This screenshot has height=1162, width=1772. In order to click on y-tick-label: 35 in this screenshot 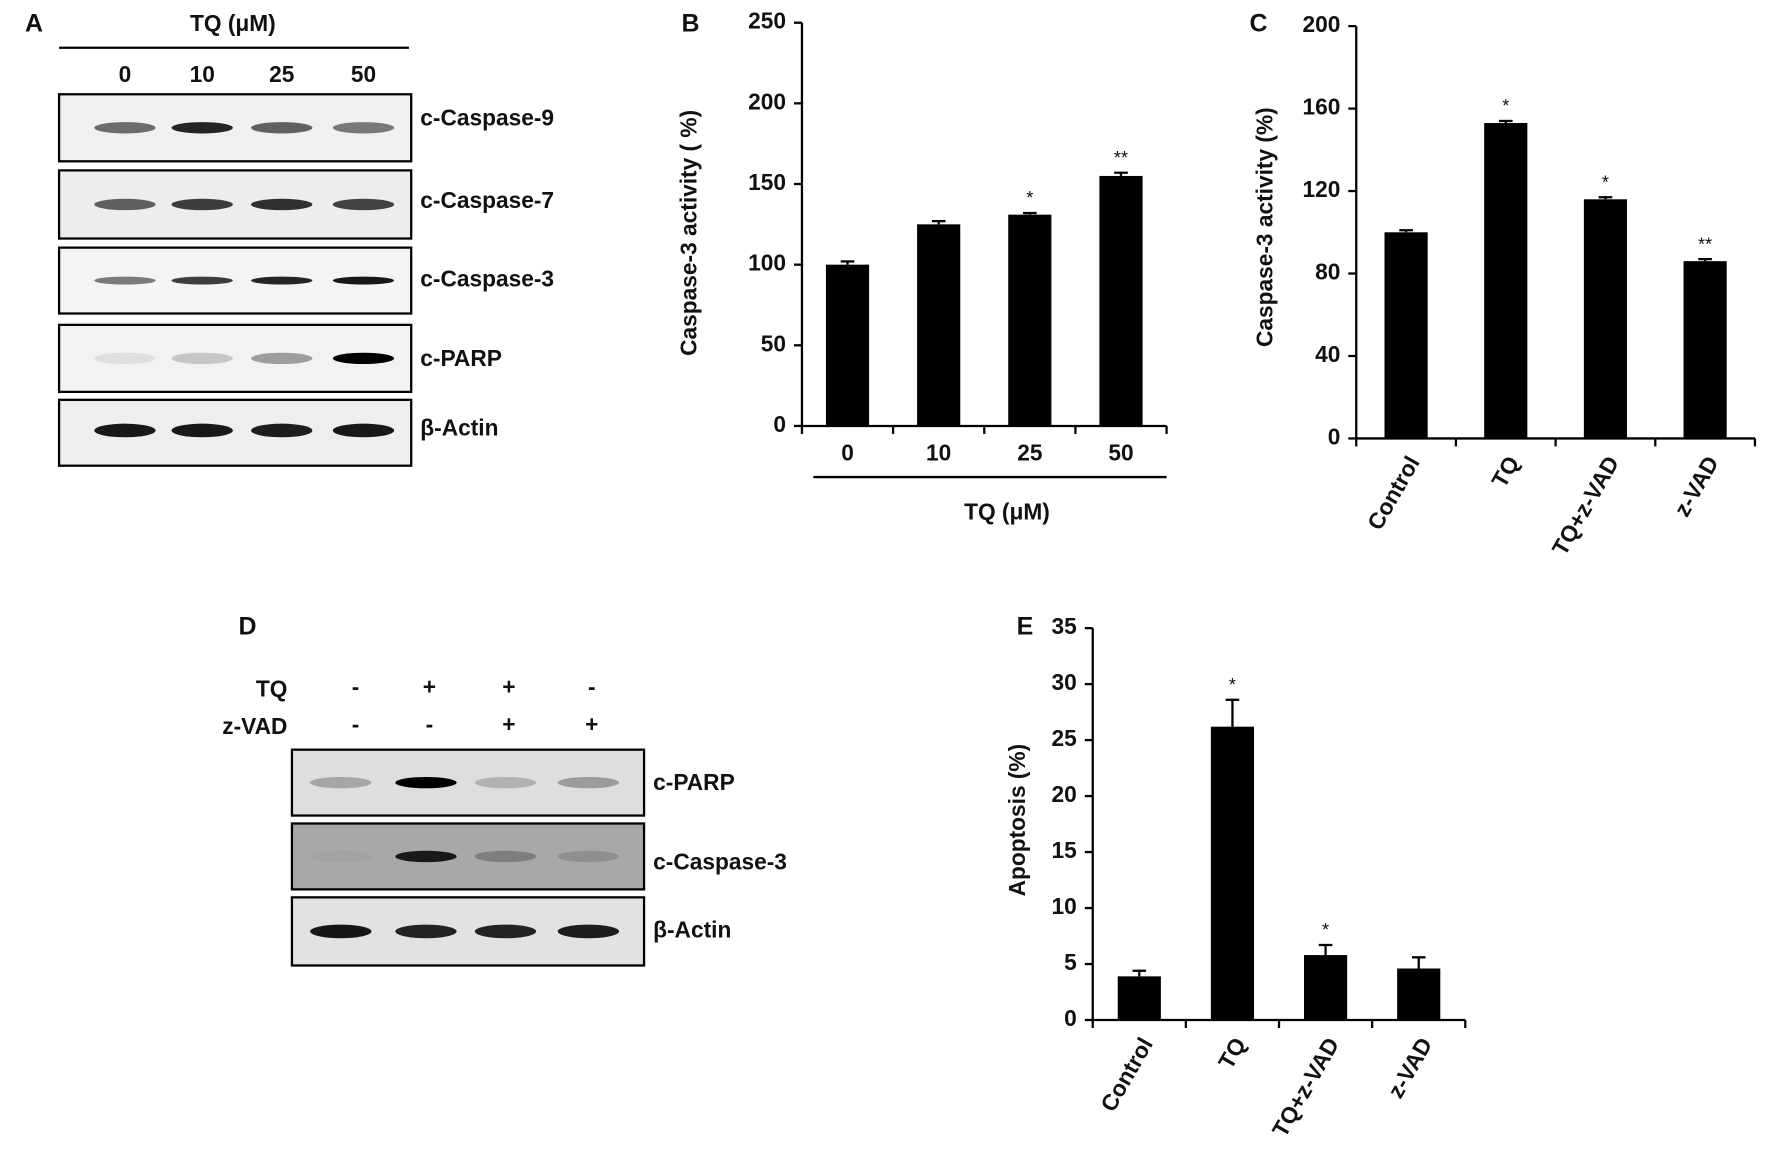, I will do `click(1064, 626)`.